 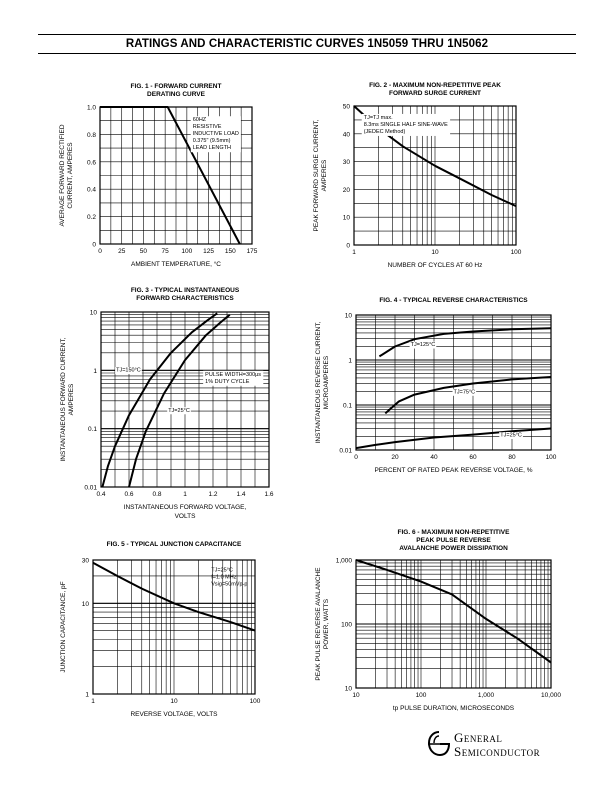 I want to click on logo-line-1: General, so click(x=478, y=737).